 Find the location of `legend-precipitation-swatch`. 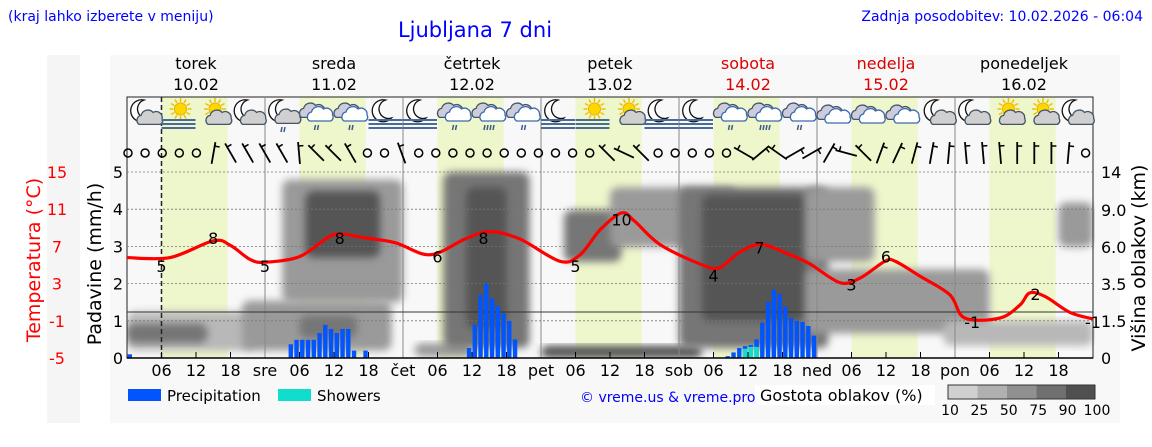

legend-precipitation-swatch is located at coordinates (144, 395).